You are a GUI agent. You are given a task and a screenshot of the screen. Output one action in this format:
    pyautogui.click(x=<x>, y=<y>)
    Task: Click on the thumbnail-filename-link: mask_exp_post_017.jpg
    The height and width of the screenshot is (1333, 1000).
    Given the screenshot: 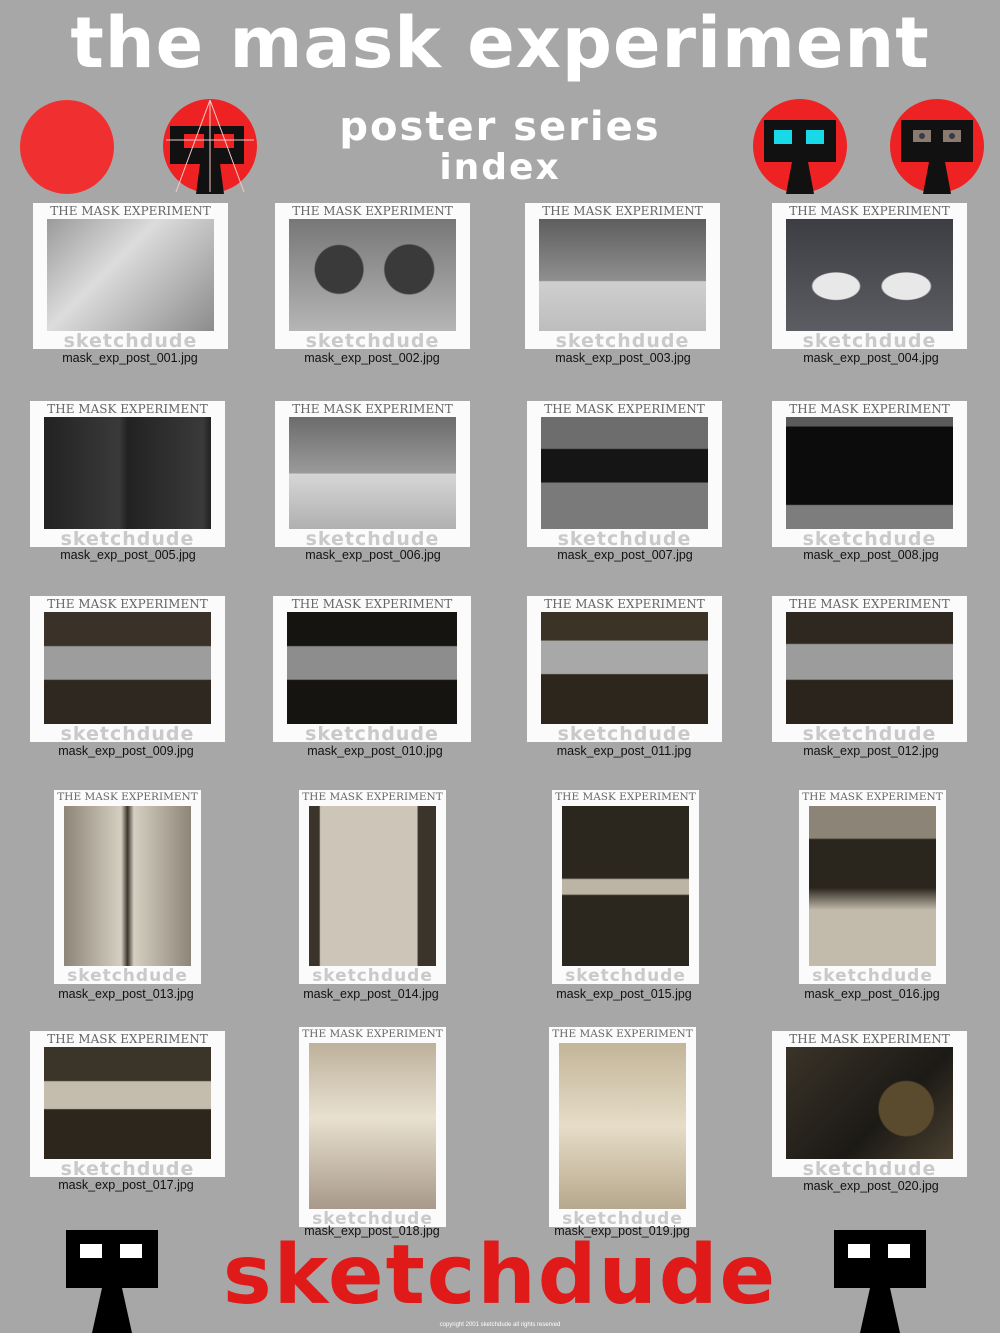 What is the action you would take?
    pyautogui.click(x=126, y=1185)
    